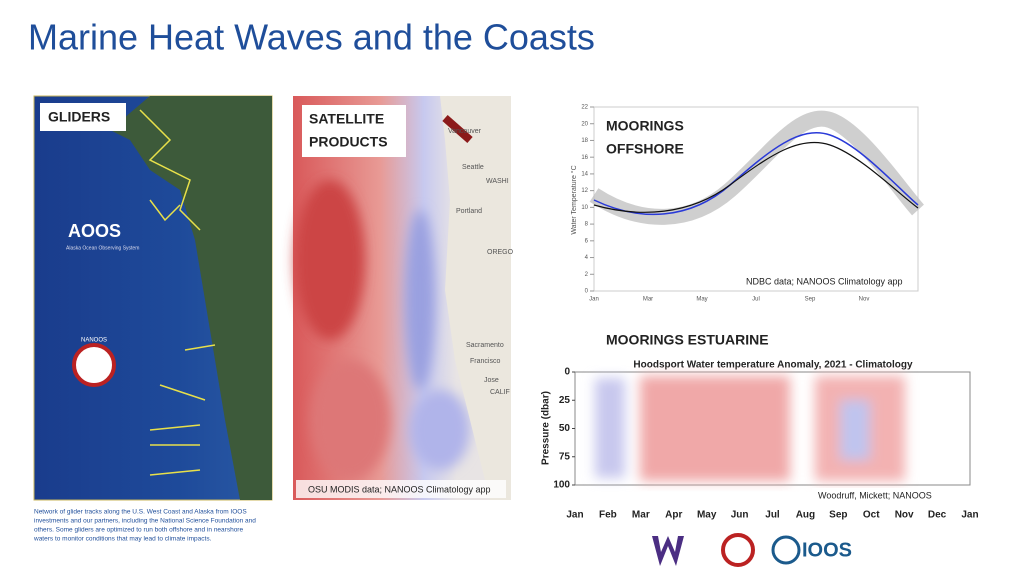 Image resolution: width=1024 pixels, height=576 pixels. What do you see at coordinates (491, 380) in the screenshot?
I see `place-label: Jose` at bounding box center [491, 380].